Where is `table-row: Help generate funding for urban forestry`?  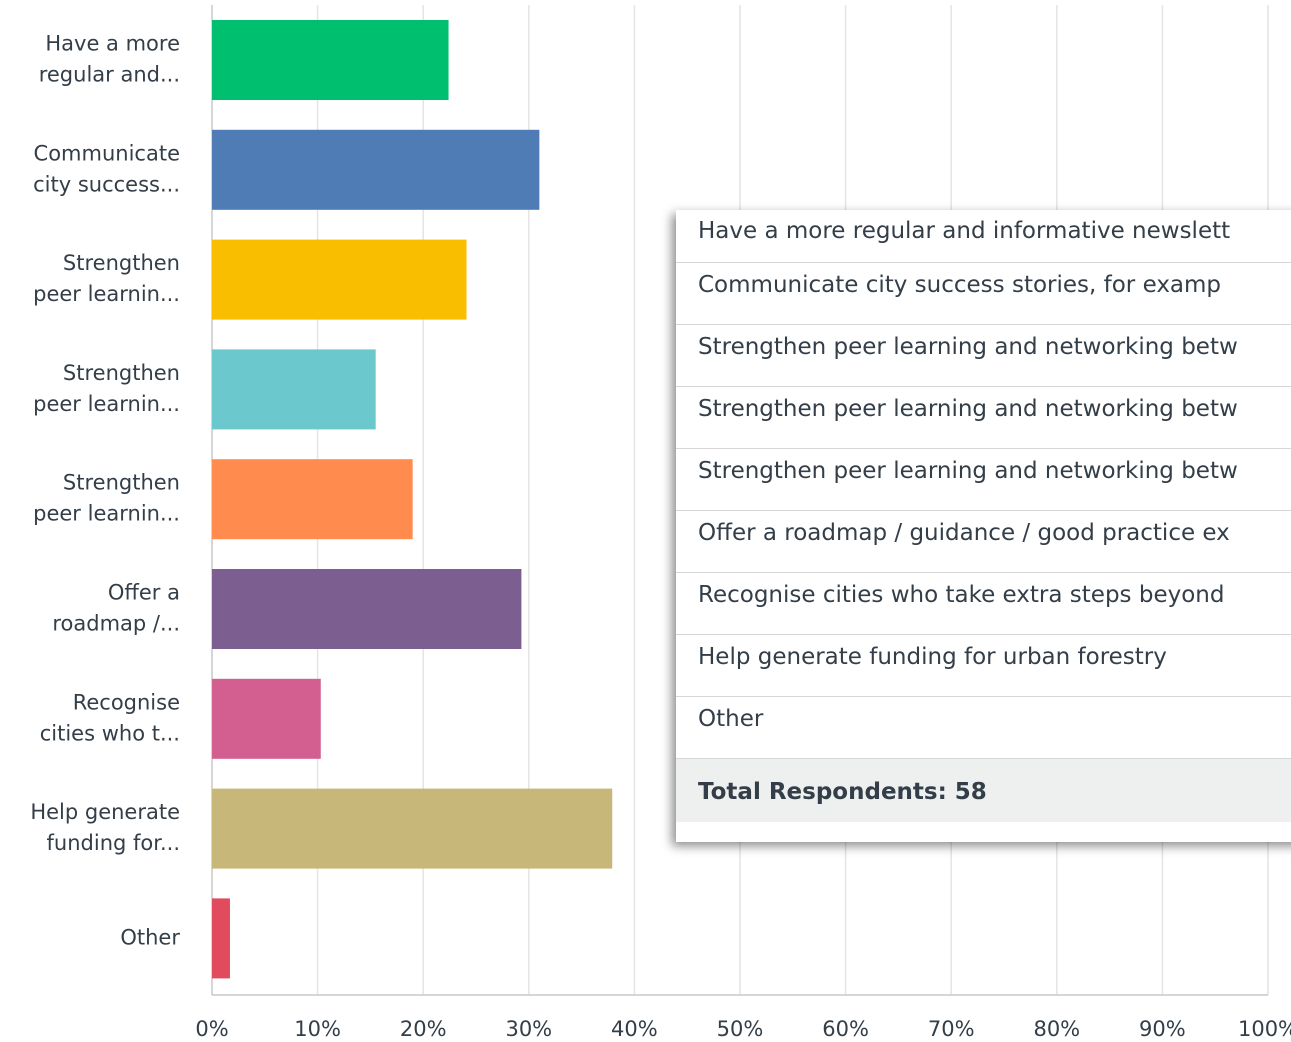
table-row: Help generate funding for urban forestry is located at coordinates (983, 666).